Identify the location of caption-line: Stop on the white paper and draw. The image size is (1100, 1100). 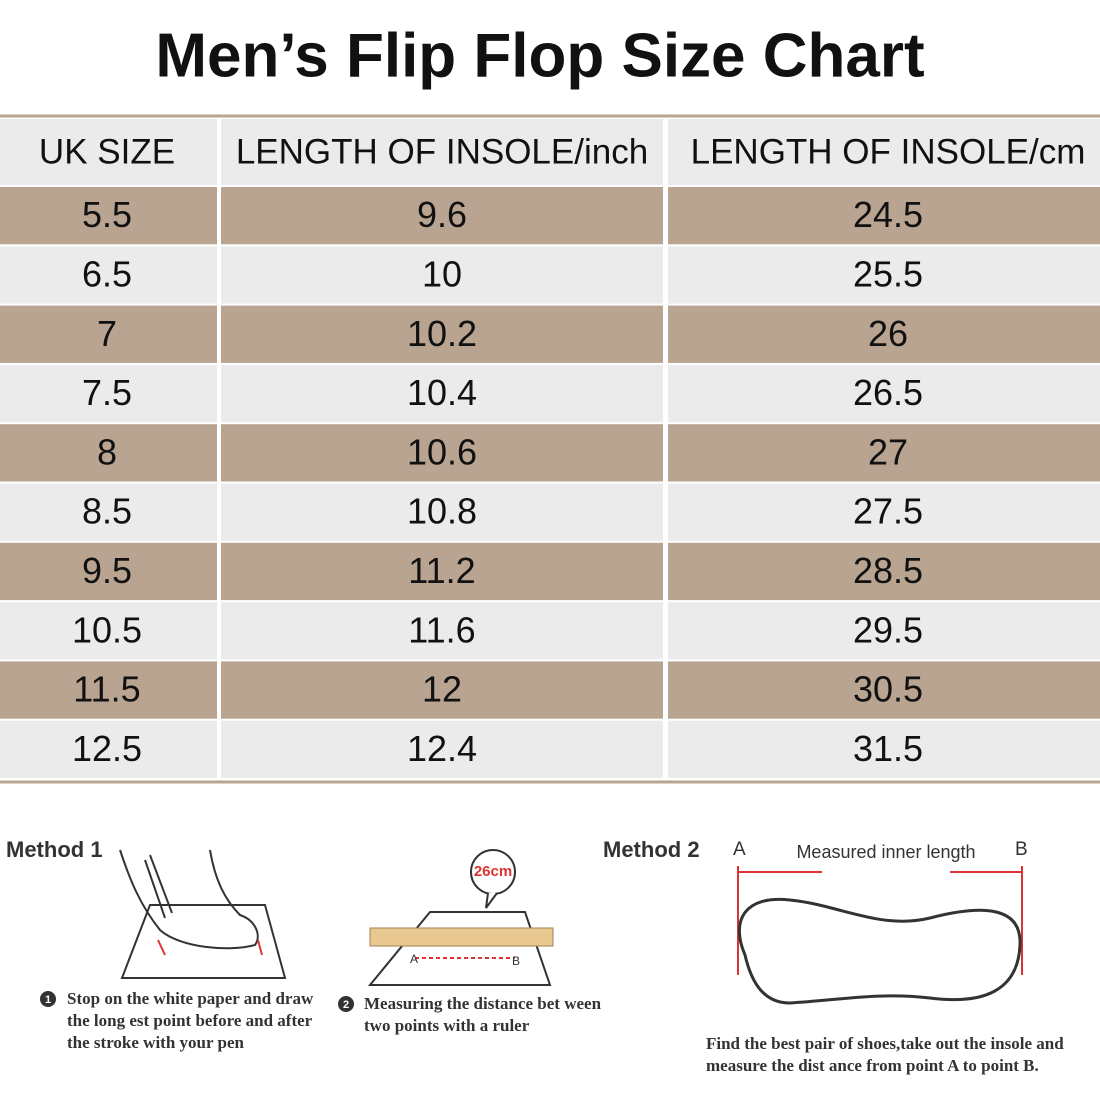
(190, 998).